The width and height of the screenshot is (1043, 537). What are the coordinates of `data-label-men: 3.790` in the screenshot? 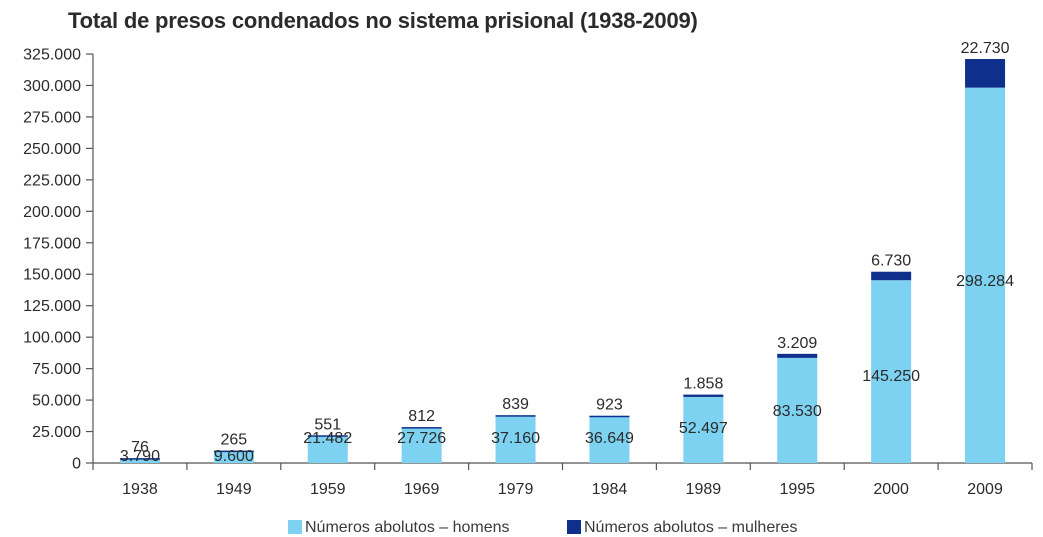 It's located at (140, 456).